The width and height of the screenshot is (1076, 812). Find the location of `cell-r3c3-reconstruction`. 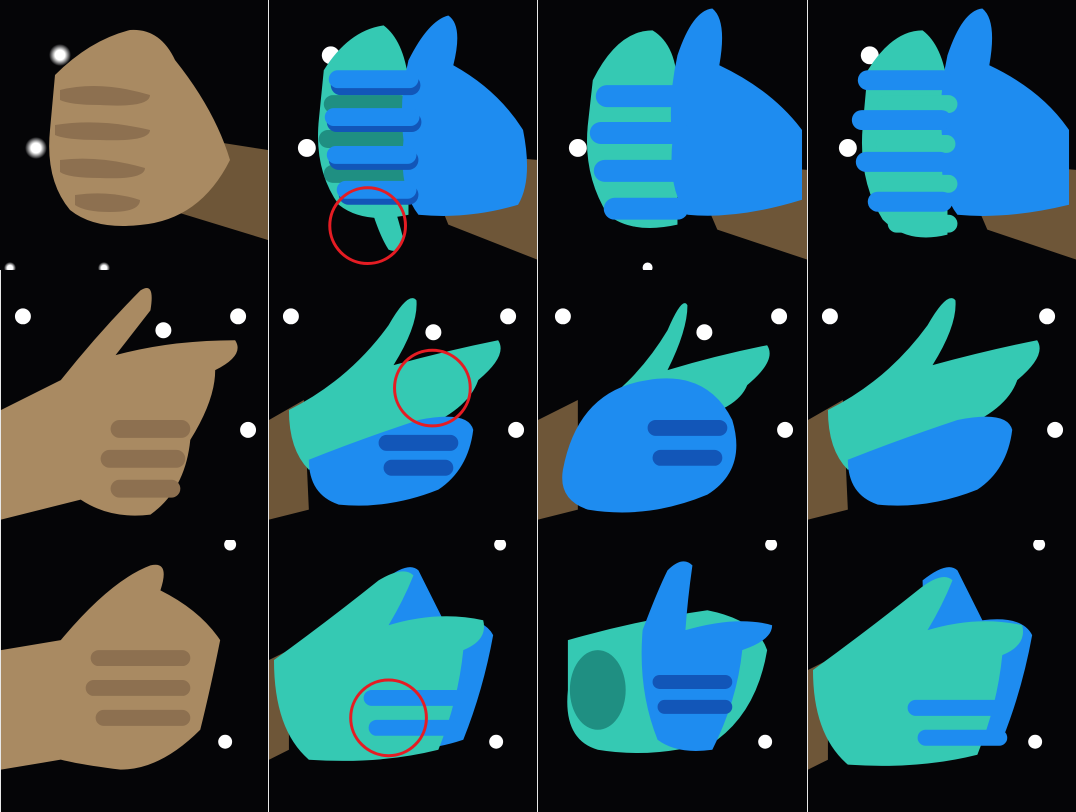

cell-r3c3-reconstruction is located at coordinates (672, 676).